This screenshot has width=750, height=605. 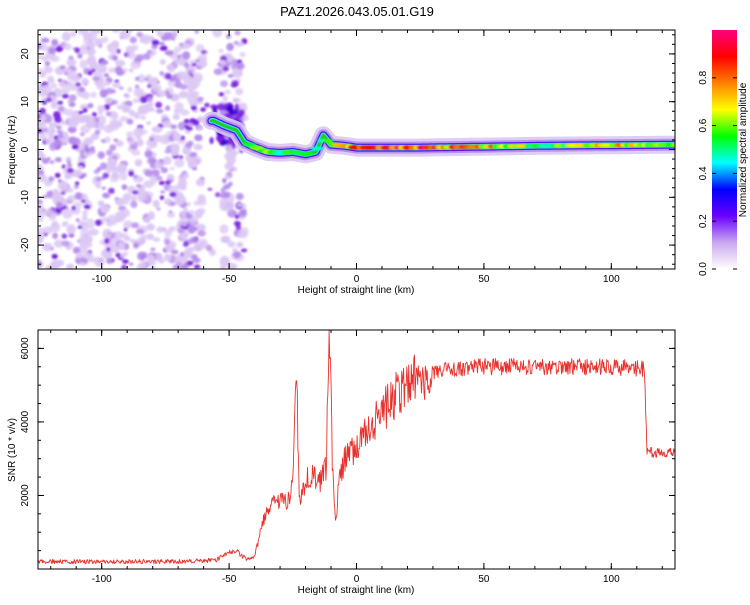 I want to click on snr-ytick-label: 6000, so click(x=25, y=348).